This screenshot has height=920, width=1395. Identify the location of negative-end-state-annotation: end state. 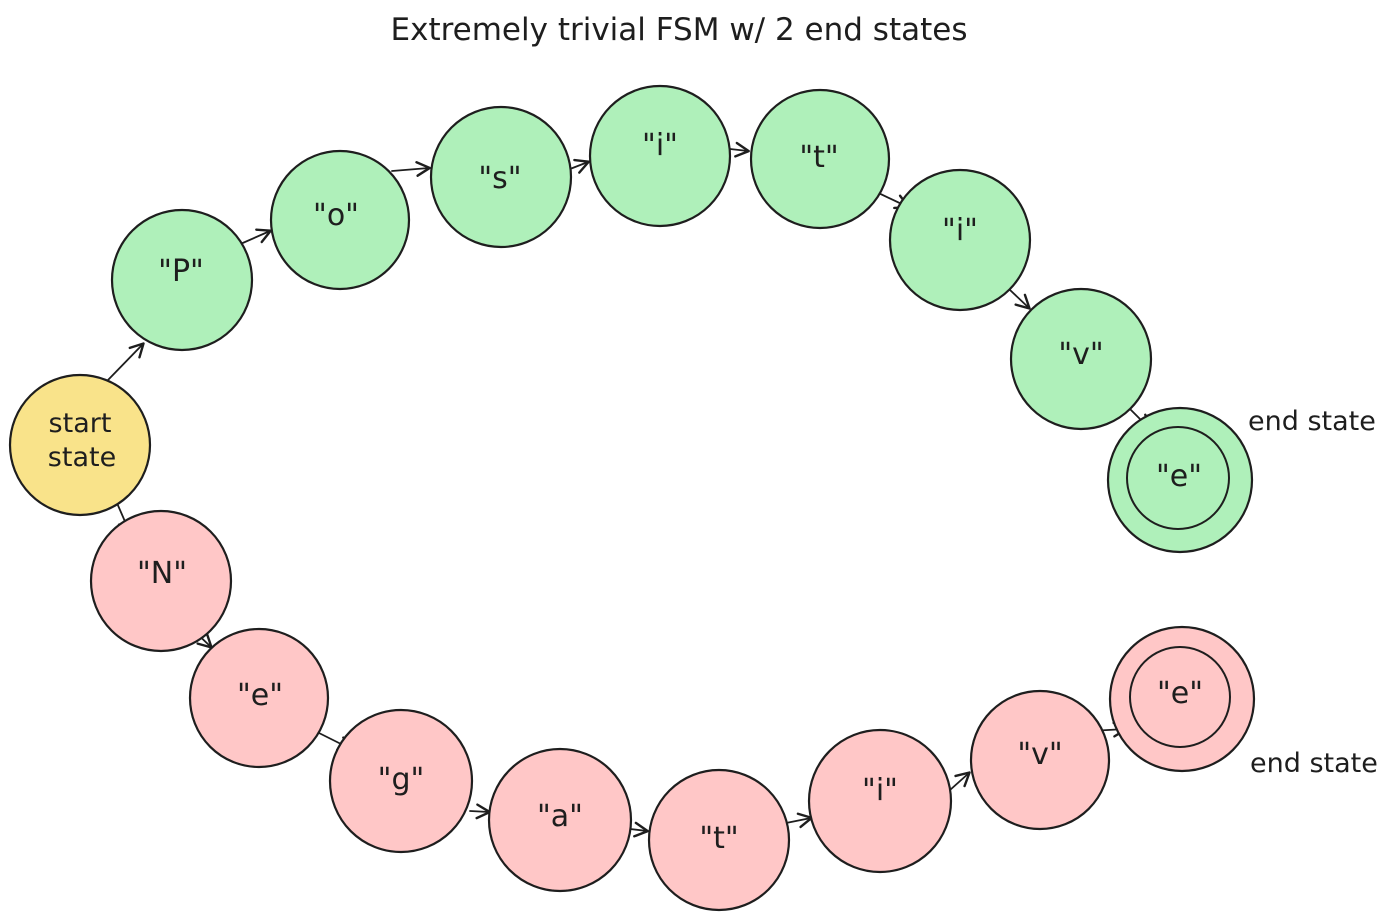
(1314, 763).